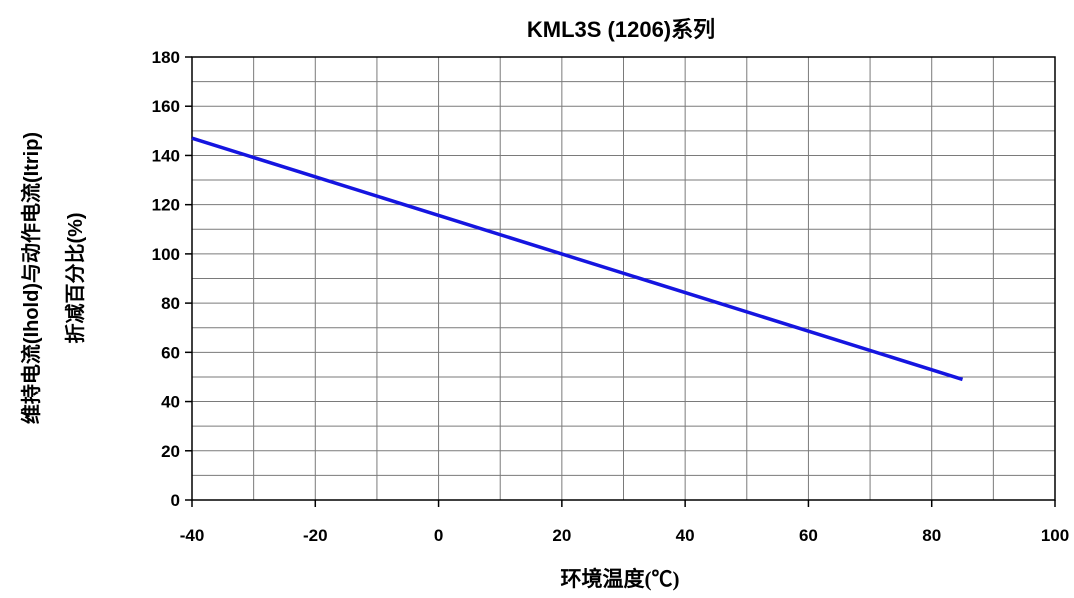  Describe the element at coordinates (166, 106) in the screenshot. I see `y-tick-label: 160` at that location.